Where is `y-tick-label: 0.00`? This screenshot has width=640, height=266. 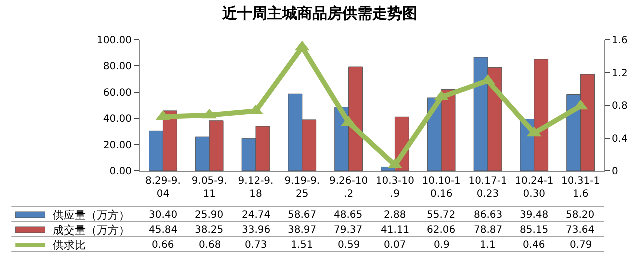
y-tick-label: 0.00 is located at coordinates (121, 172).